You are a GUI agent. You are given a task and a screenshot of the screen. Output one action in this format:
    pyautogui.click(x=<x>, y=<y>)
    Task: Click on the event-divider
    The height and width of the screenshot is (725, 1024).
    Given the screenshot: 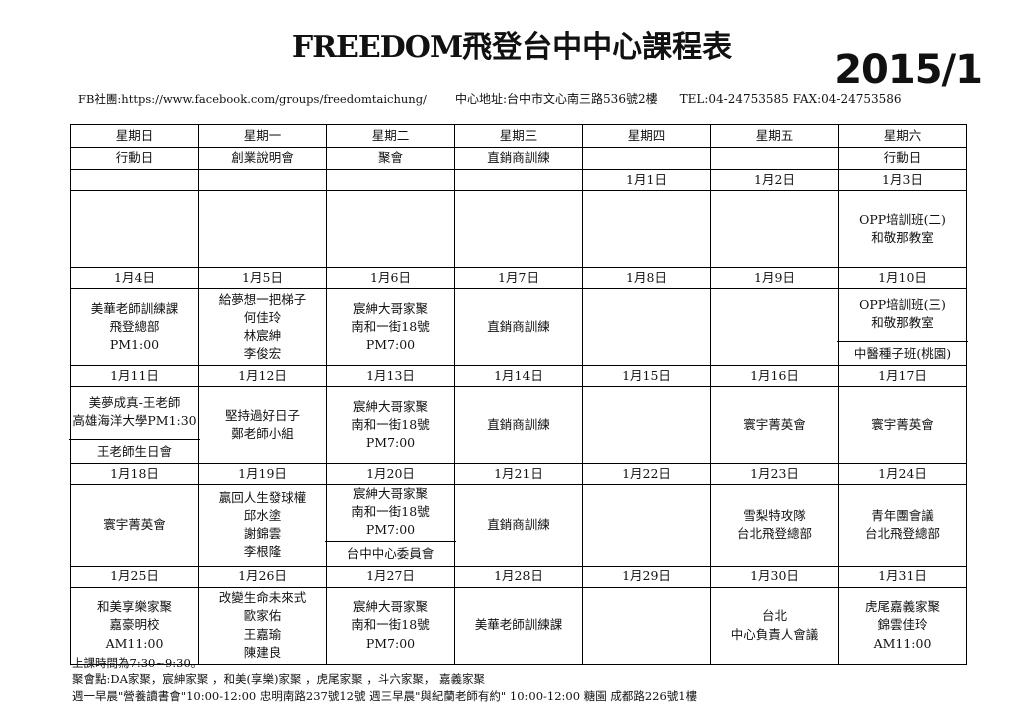 What is the action you would take?
    pyautogui.click(x=134, y=439)
    